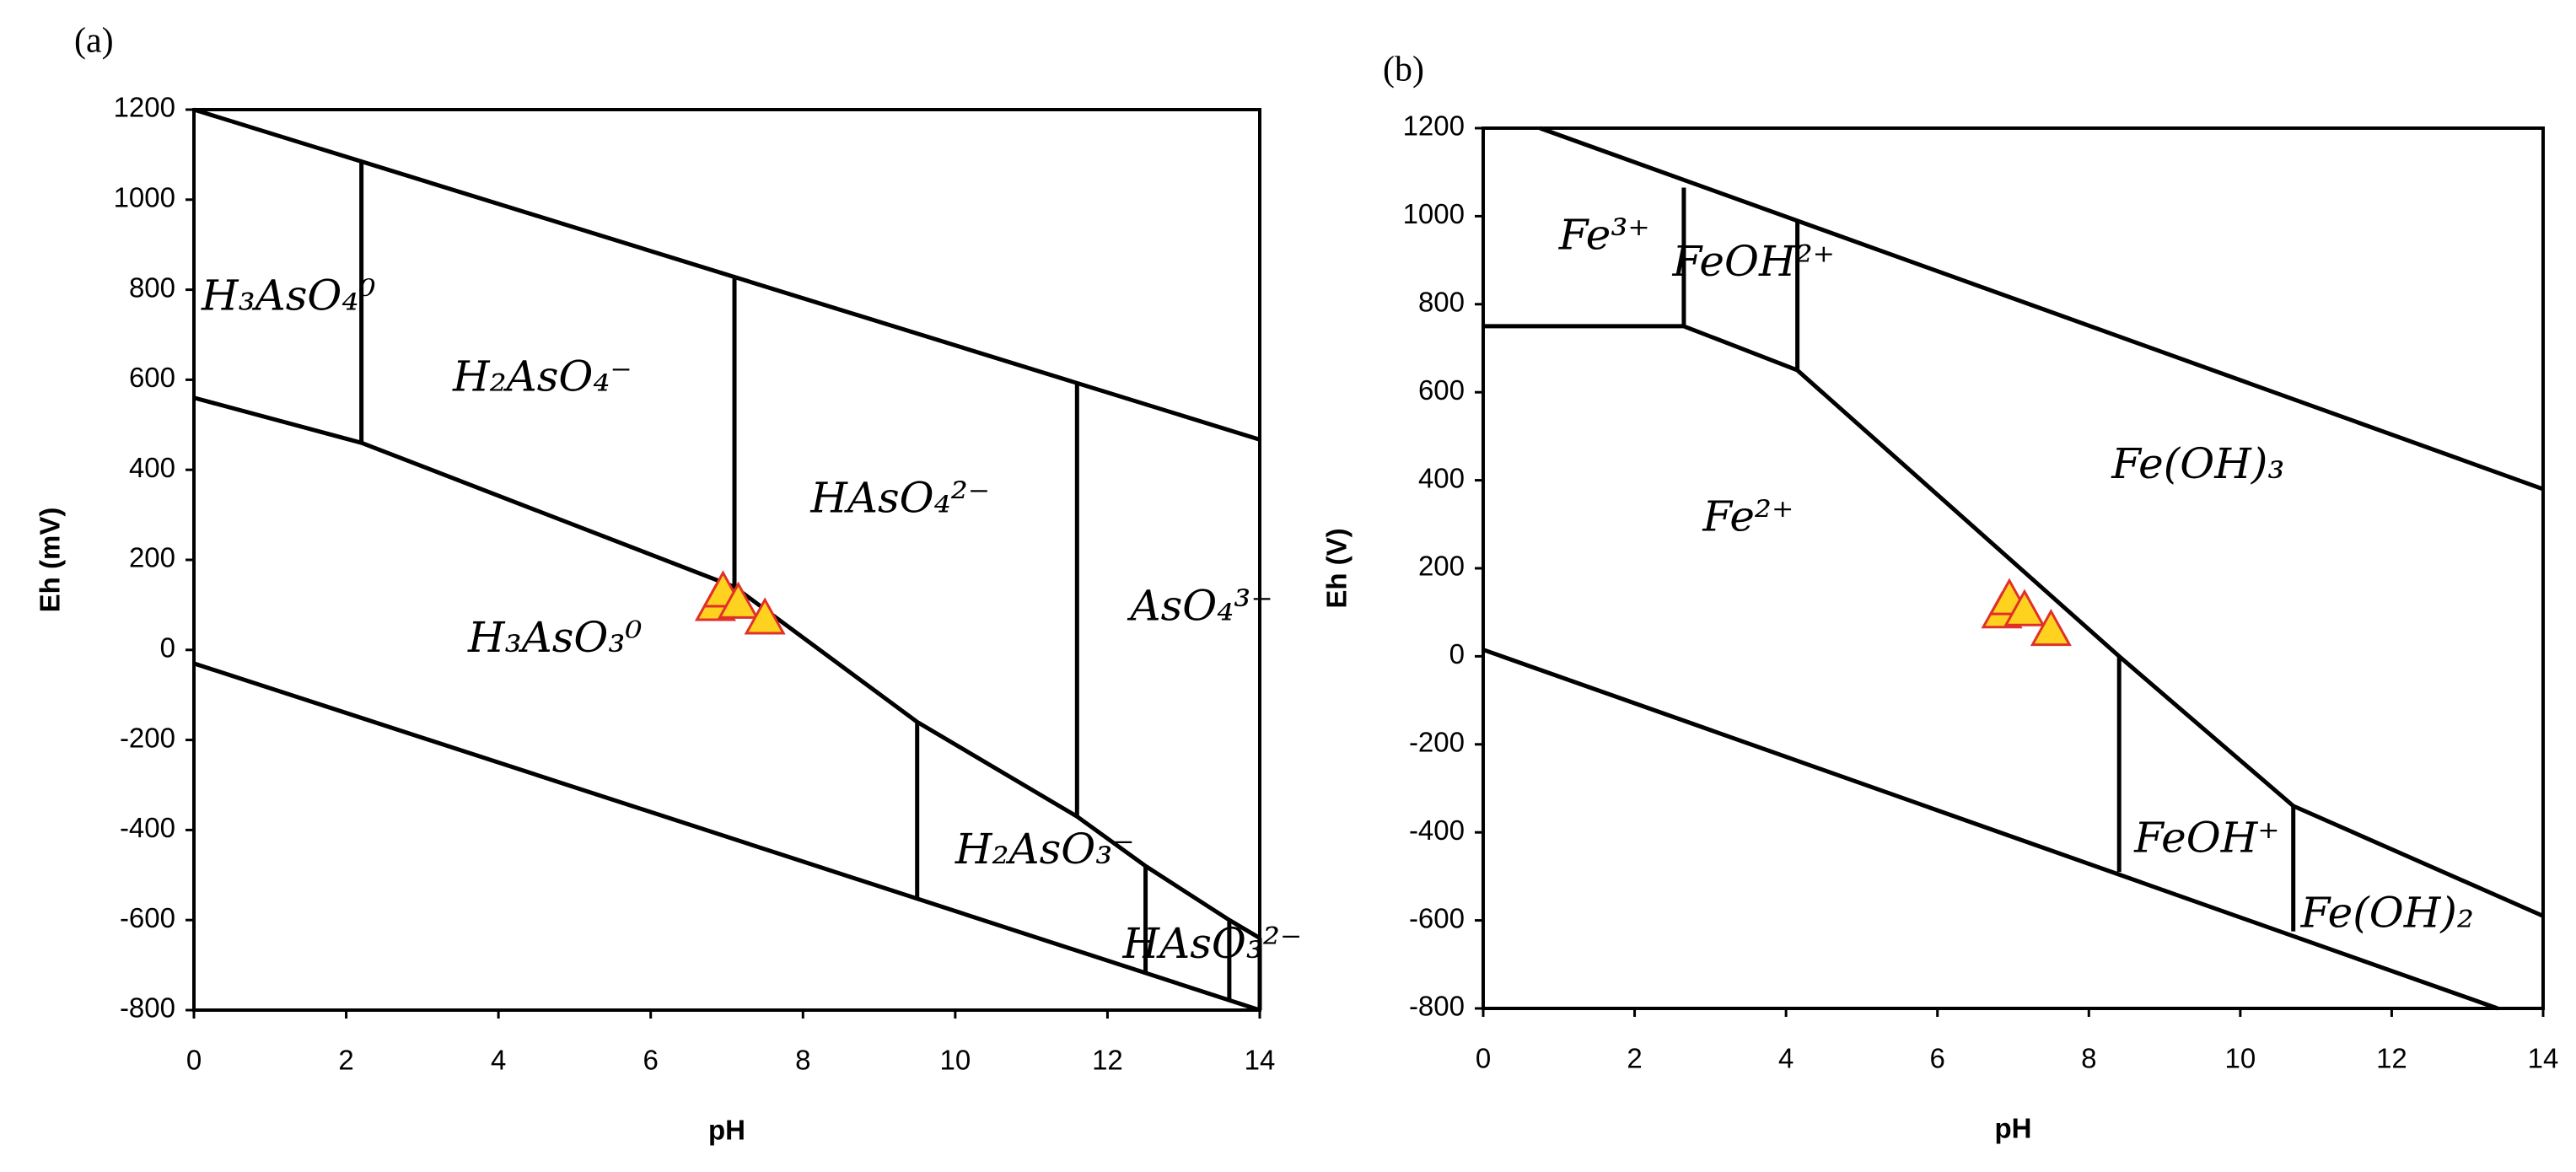  What do you see at coordinates (1753, 261) in the screenshot?
I see `region-label: FeOH²⁺` at bounding box center [1753, 261].